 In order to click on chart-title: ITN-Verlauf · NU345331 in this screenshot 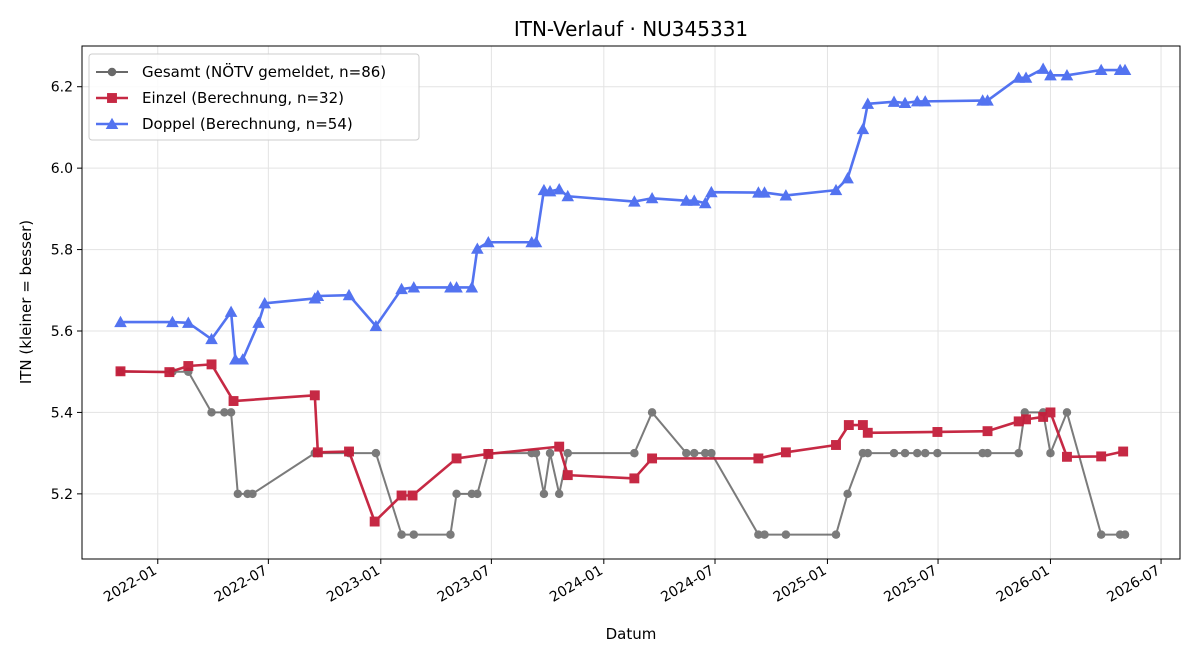, I will do `click(631, 29)`.